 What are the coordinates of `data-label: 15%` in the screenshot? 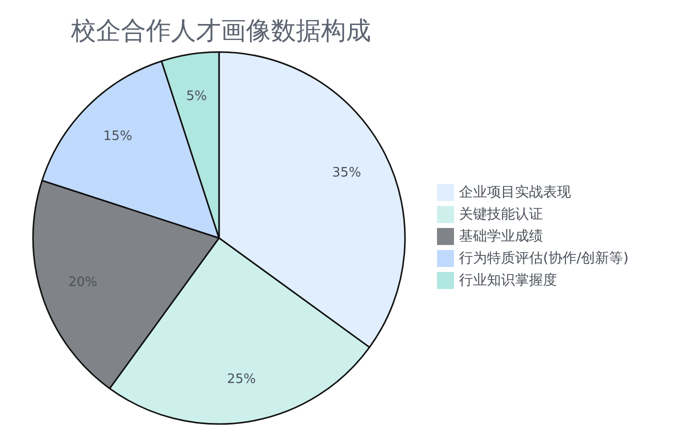 It's located at (117, 136).